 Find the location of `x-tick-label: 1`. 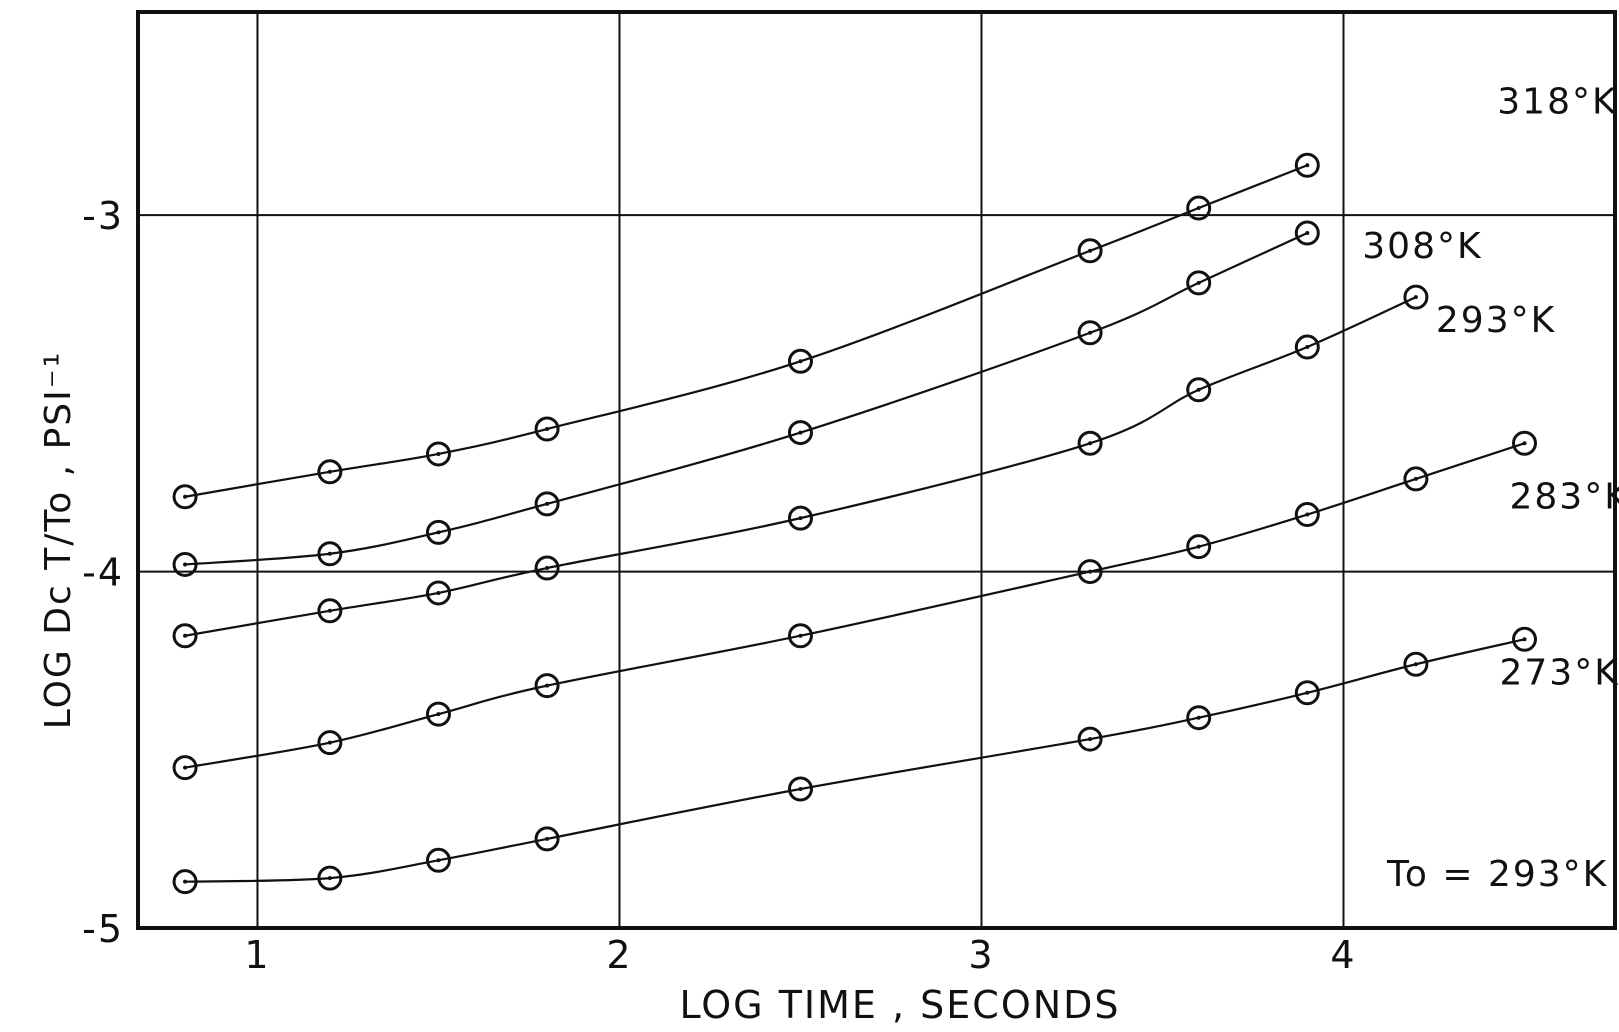

x-tick-label: 1 is located at coordinates (257, 955).